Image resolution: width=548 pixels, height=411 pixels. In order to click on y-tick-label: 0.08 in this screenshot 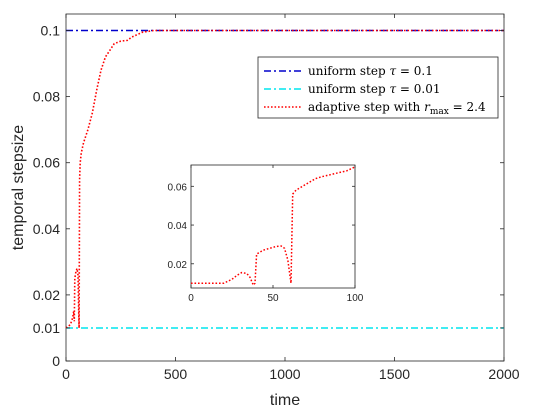, I will do `click(46, 97)`.